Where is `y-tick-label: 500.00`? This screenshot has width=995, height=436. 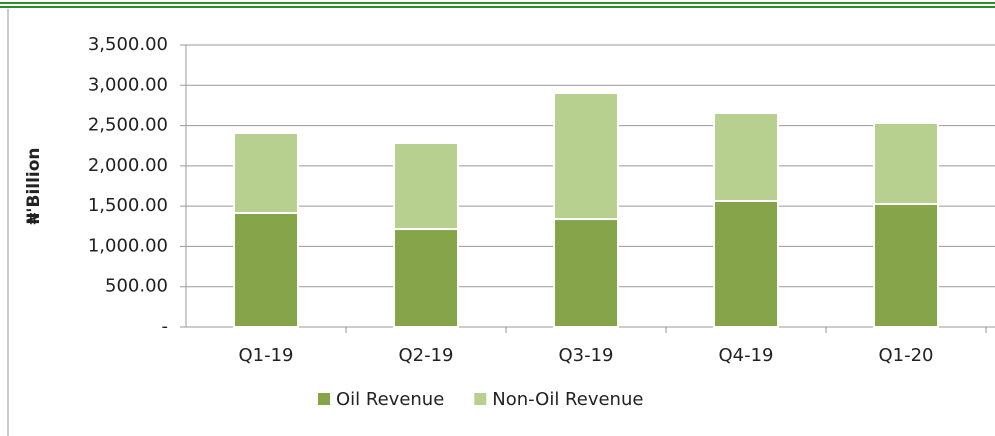
y-tick-label: 500.00 is located at coordinates (136, 286).